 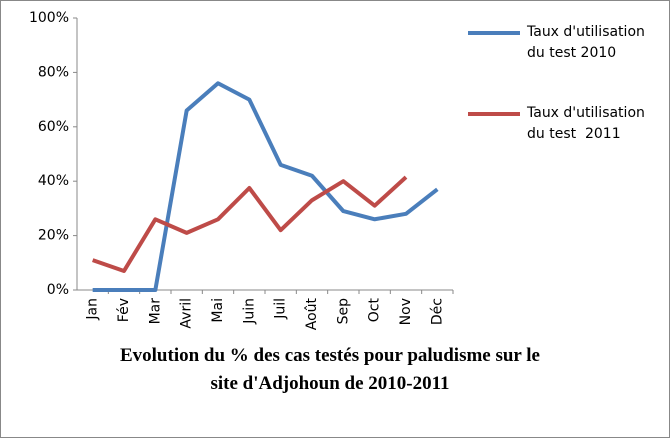 I want to click on x-tick-label: Fév, so click(x=124, y=310).